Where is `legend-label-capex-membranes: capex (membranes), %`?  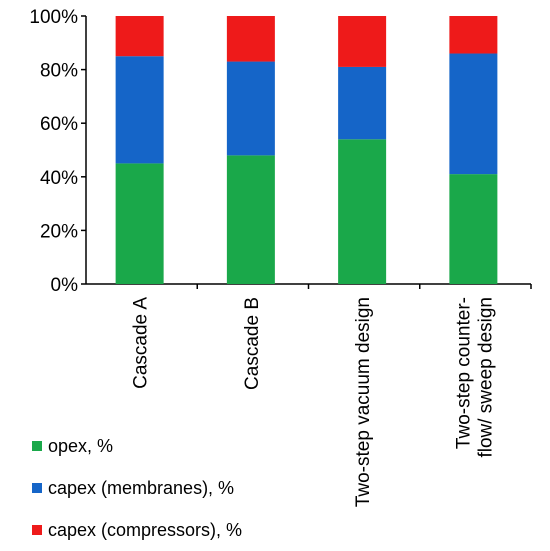
legend-label-capex-membranes: capex (membranes), % is located at coordinates (141, 488).